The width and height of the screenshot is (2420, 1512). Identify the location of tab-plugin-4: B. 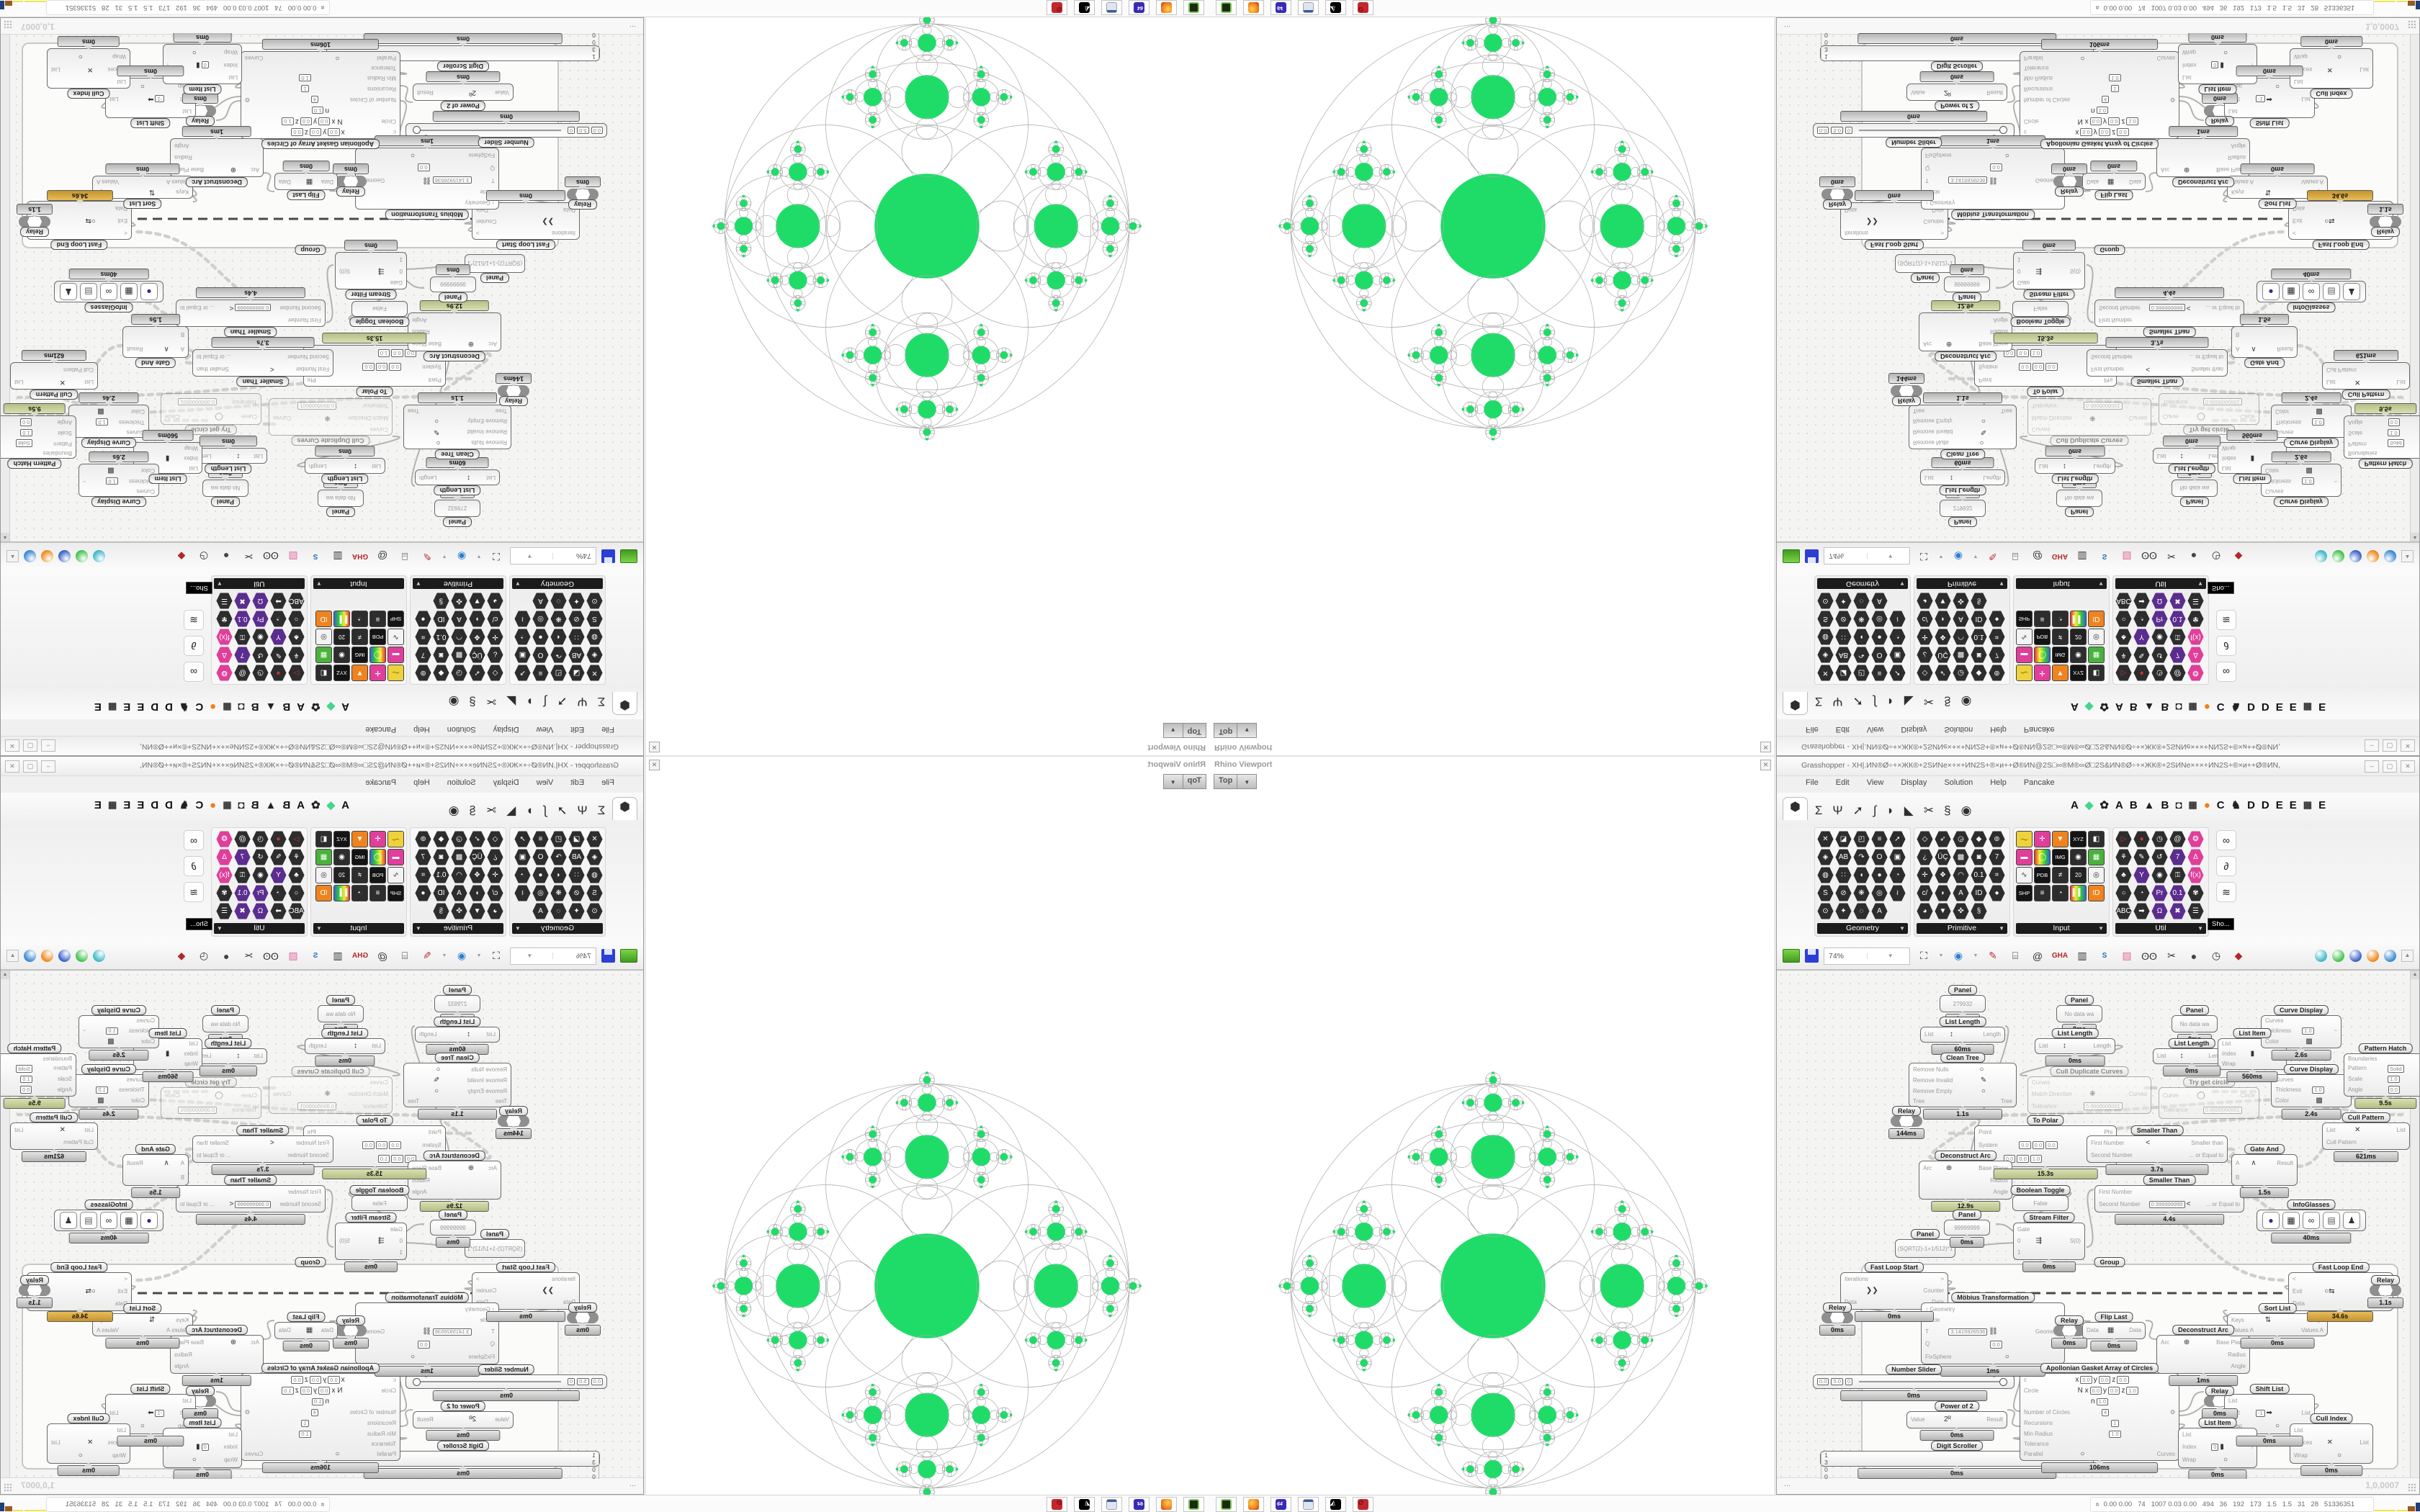
(2133, 804).